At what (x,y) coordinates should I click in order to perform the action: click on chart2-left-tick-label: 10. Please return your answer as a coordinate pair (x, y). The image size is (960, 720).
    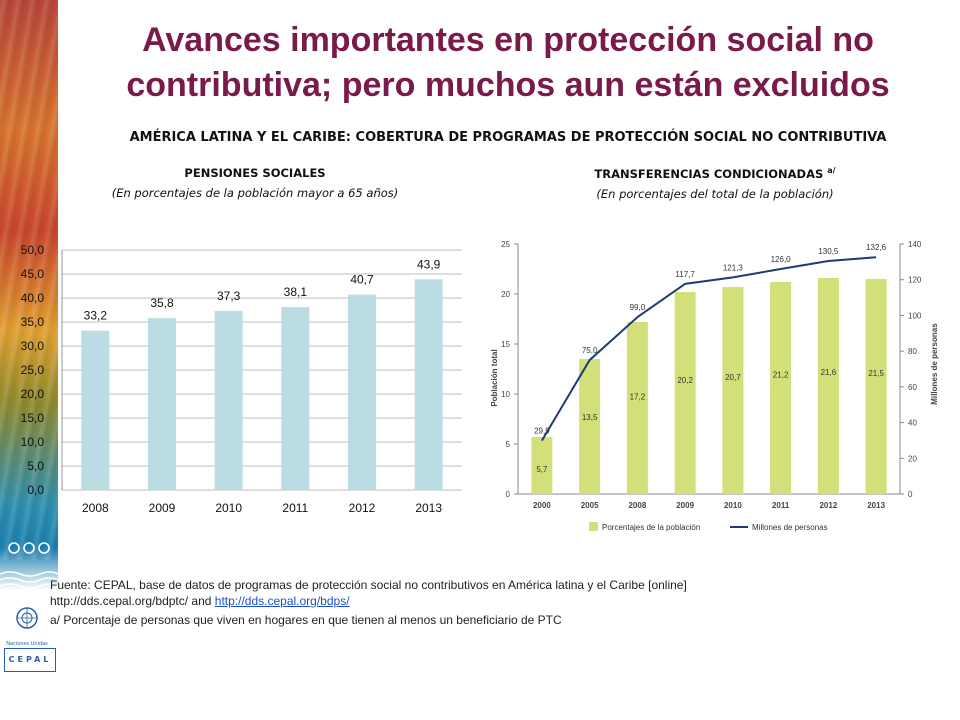
    Looking at the image, I should click on (505, 394).